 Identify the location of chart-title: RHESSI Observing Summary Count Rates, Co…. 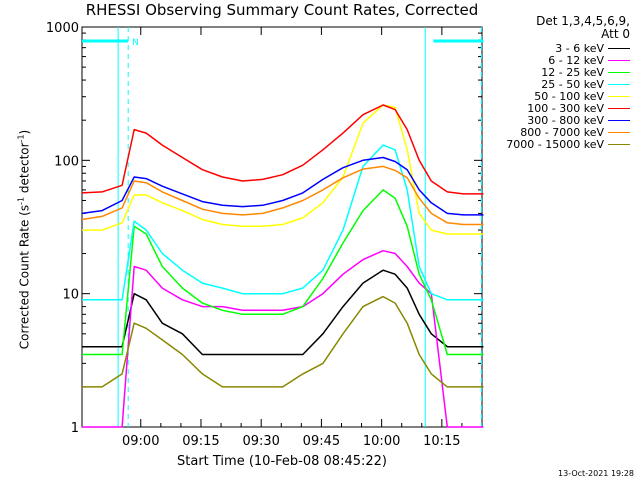
(282, 10).